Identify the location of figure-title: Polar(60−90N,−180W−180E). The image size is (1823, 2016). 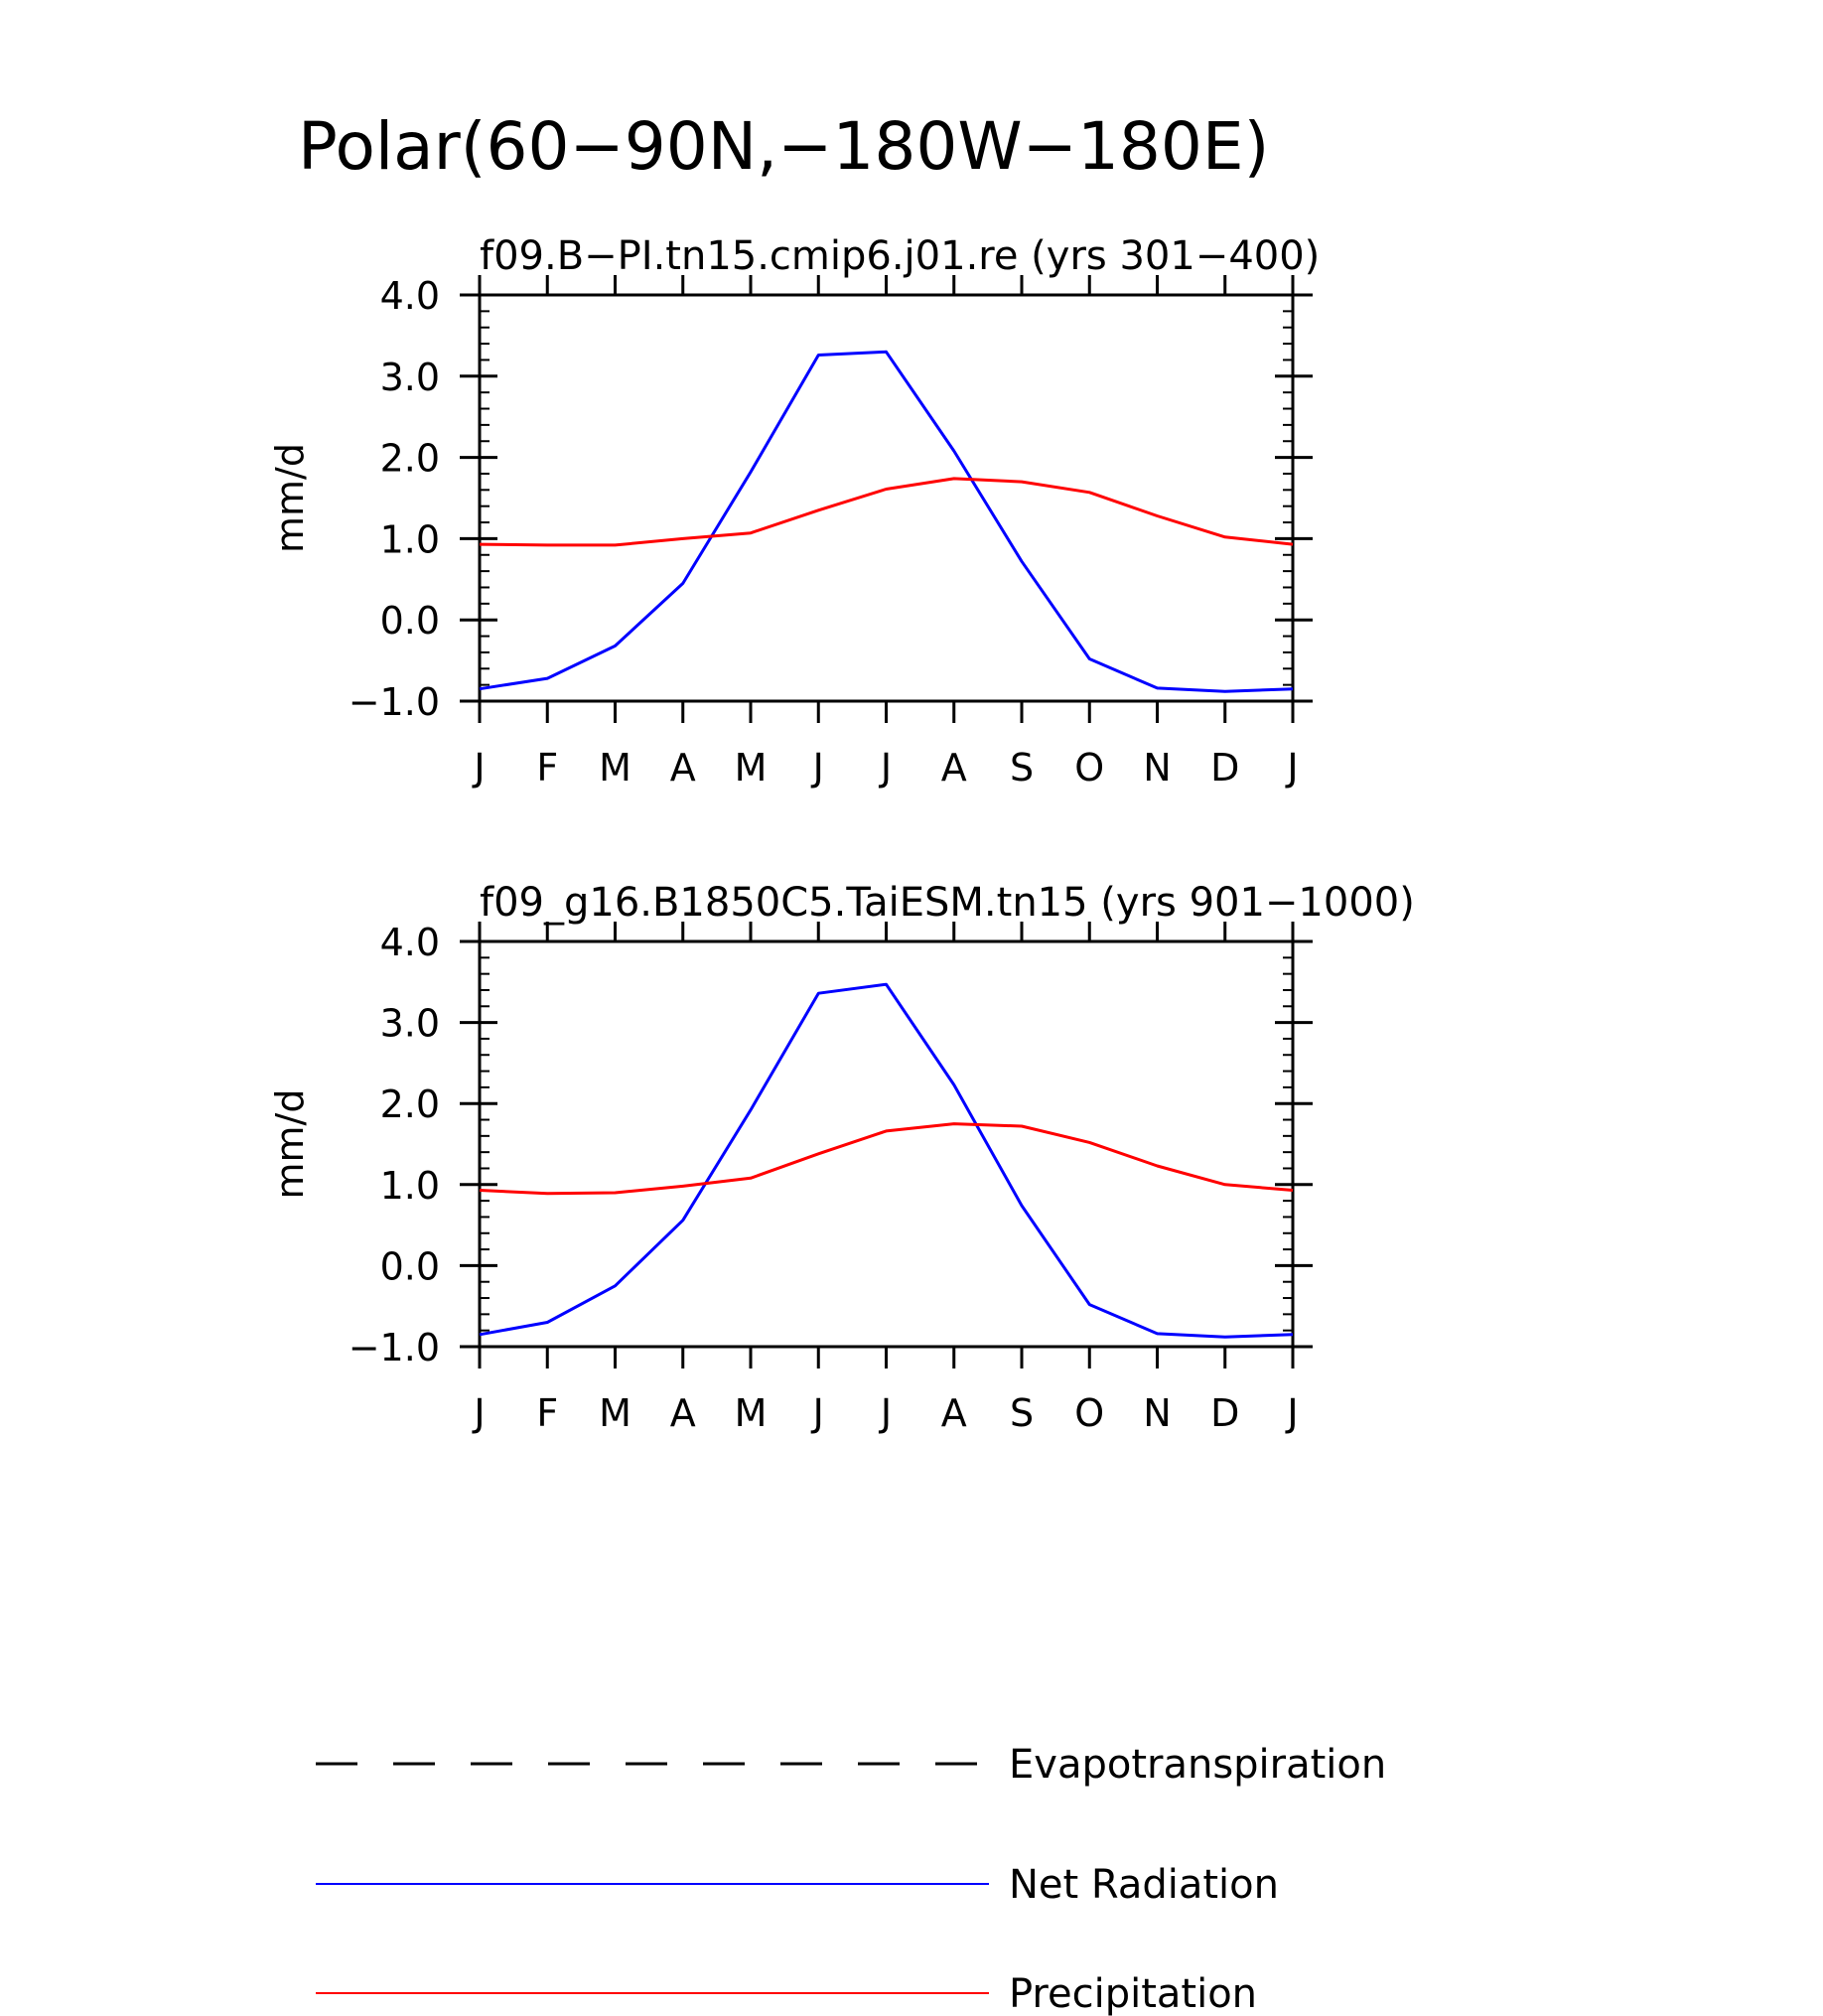
(783, 146).